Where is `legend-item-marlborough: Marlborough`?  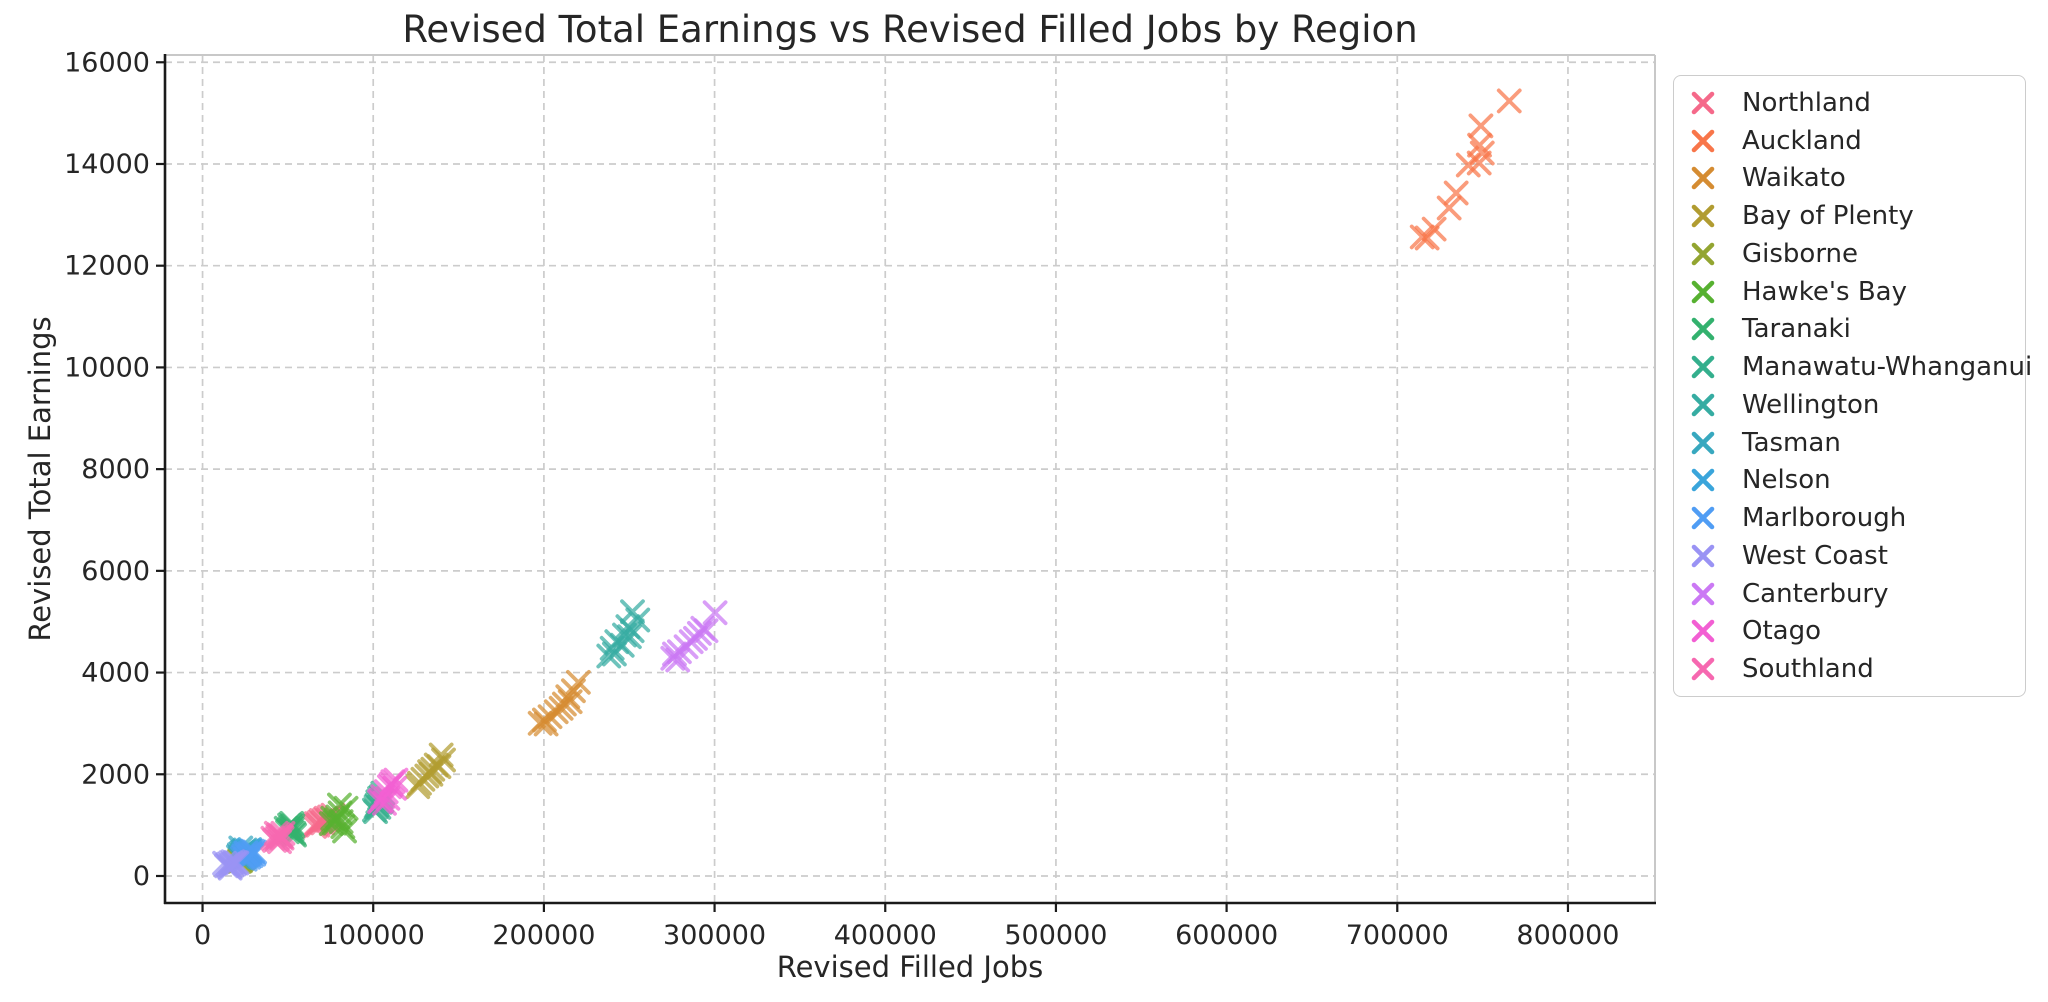 legend-item-marlborough: Marlborough is located at coordinates (1856, 518).